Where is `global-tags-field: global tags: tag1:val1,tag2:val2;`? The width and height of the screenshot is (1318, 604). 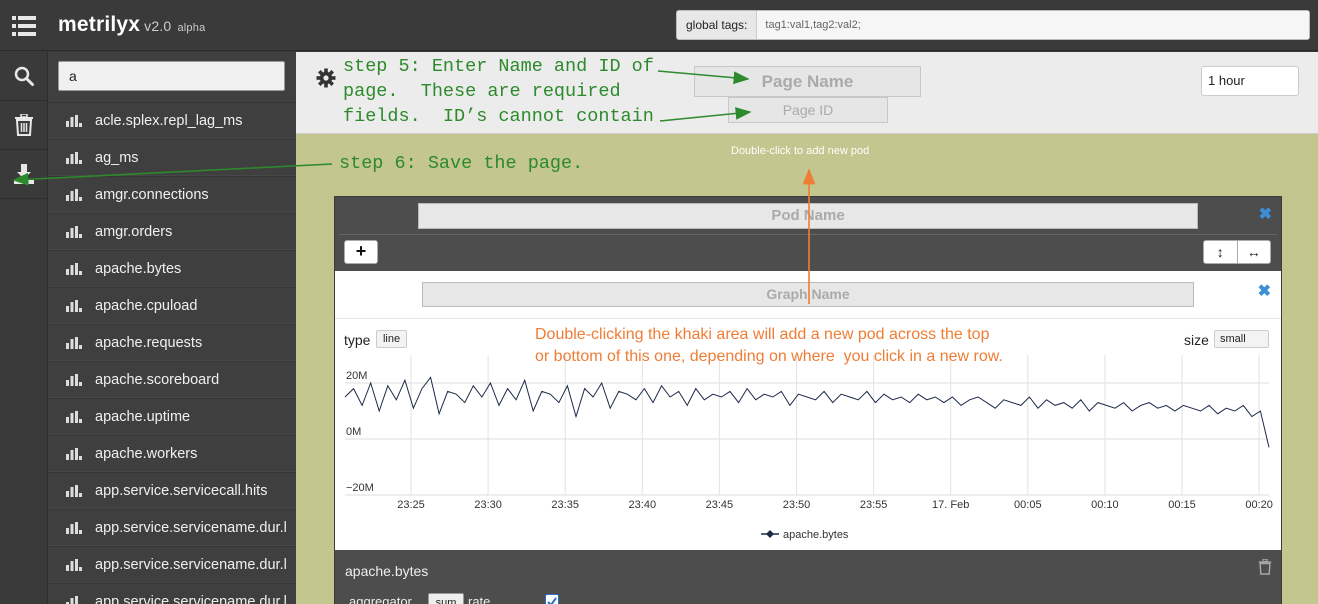 global-tags-field: global tags: tag1:val1,tag2:val2; is located at coordinates (993, 25).